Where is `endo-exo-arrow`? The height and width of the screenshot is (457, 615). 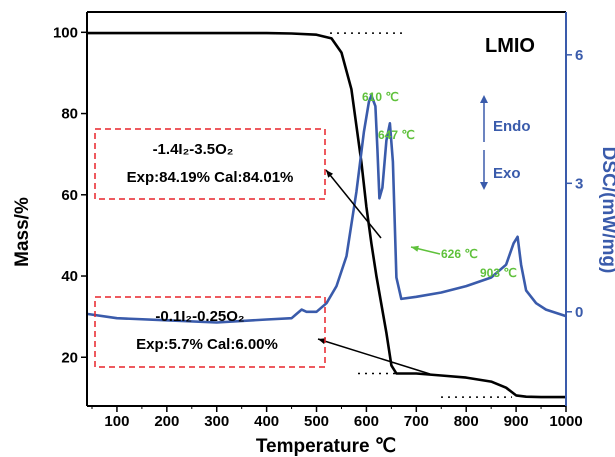
endo-exo-arrow is located at coordinates (484, 142).